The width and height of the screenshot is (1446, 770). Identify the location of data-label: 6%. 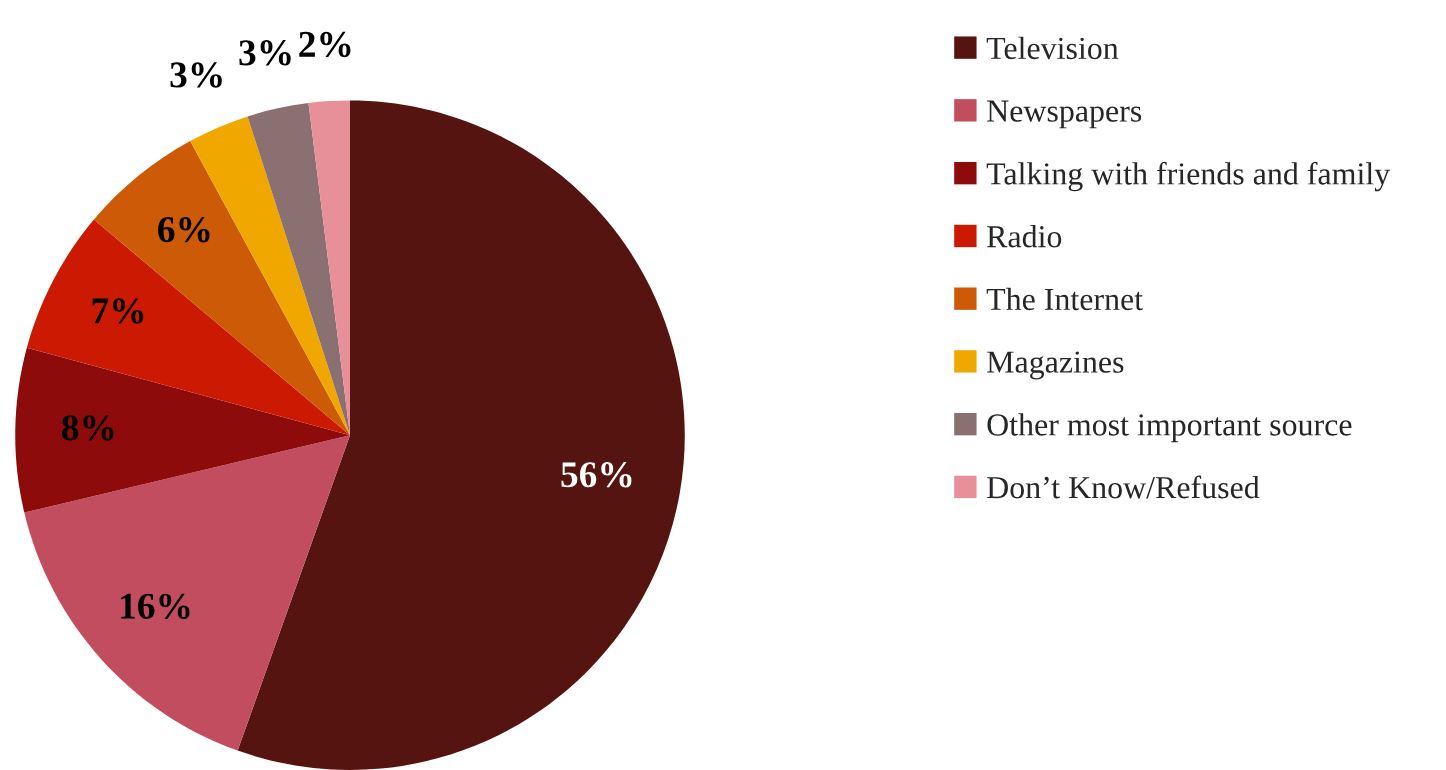
(184, 229).